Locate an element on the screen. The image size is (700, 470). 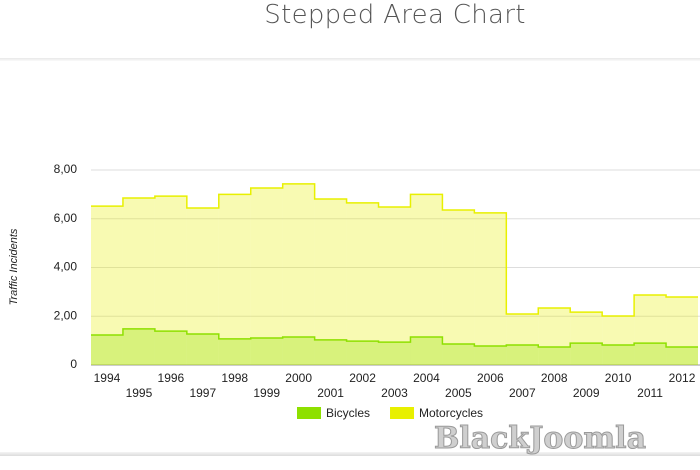
x-tick-label: 1995 is located at coordinates (139, 393).